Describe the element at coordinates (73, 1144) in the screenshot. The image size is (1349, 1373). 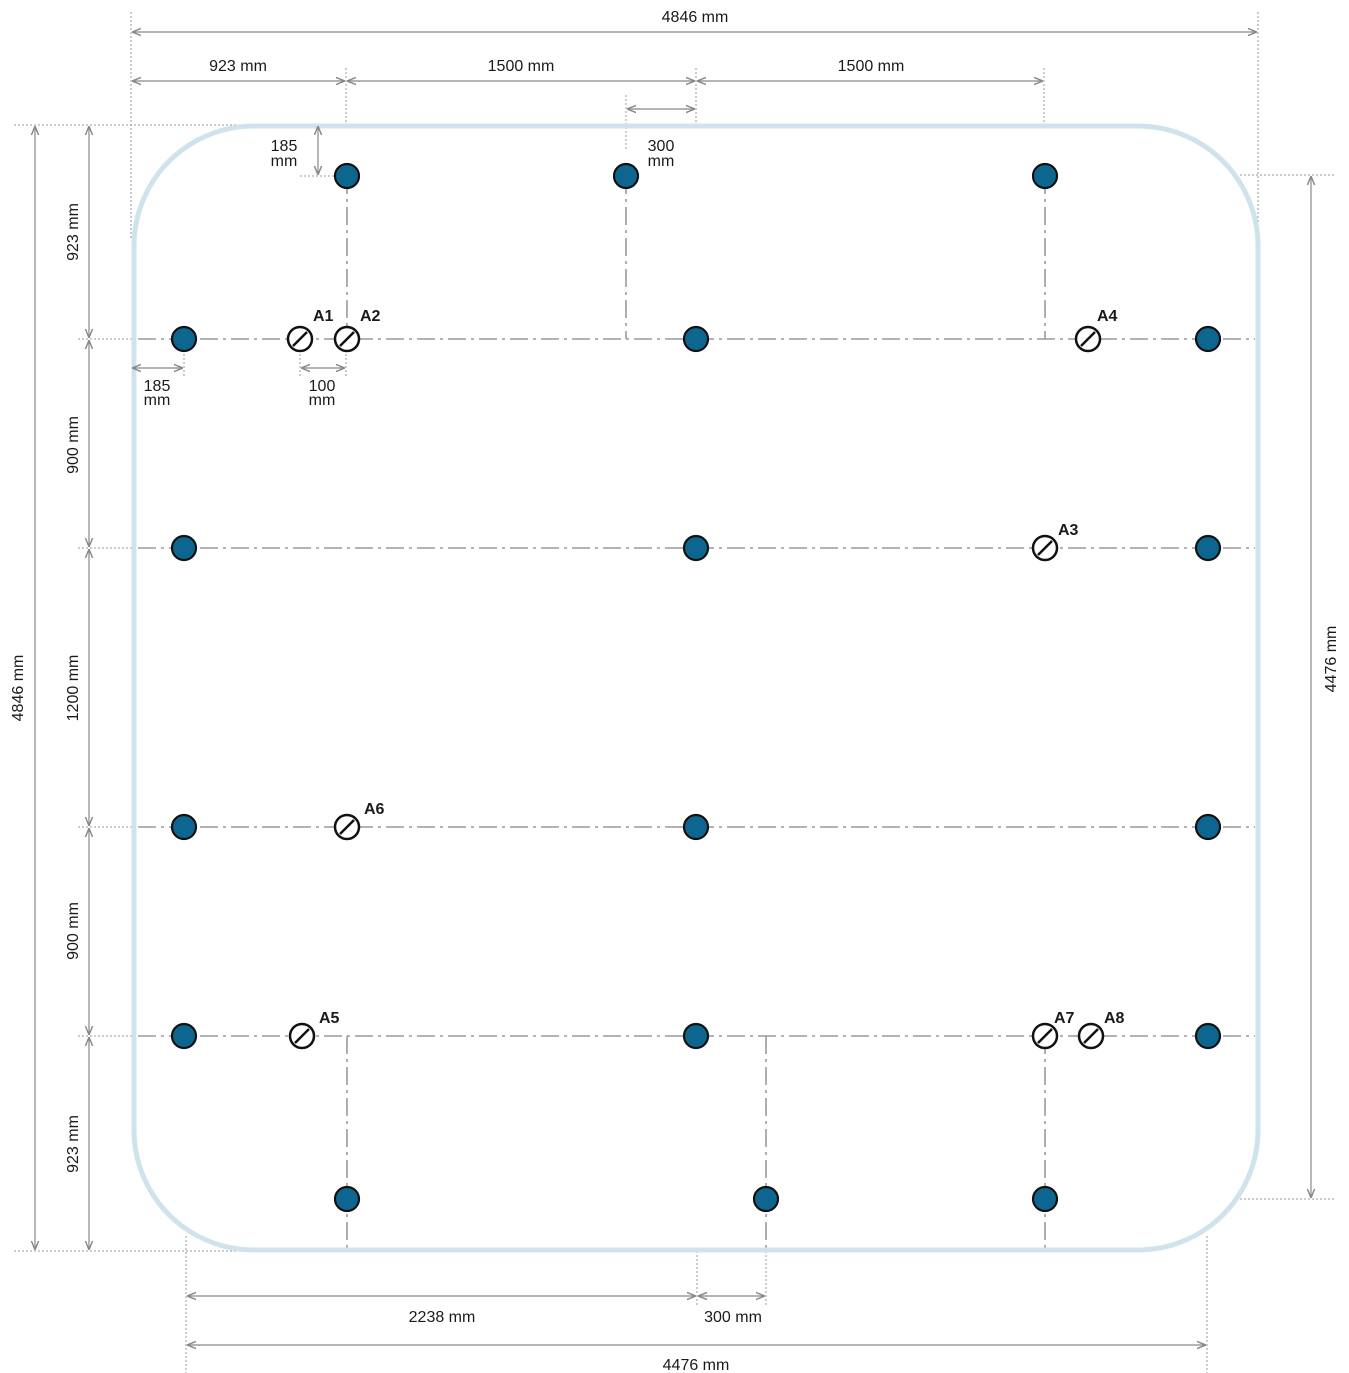
I see `left-923-bottom-label: 923 mm` at that location.